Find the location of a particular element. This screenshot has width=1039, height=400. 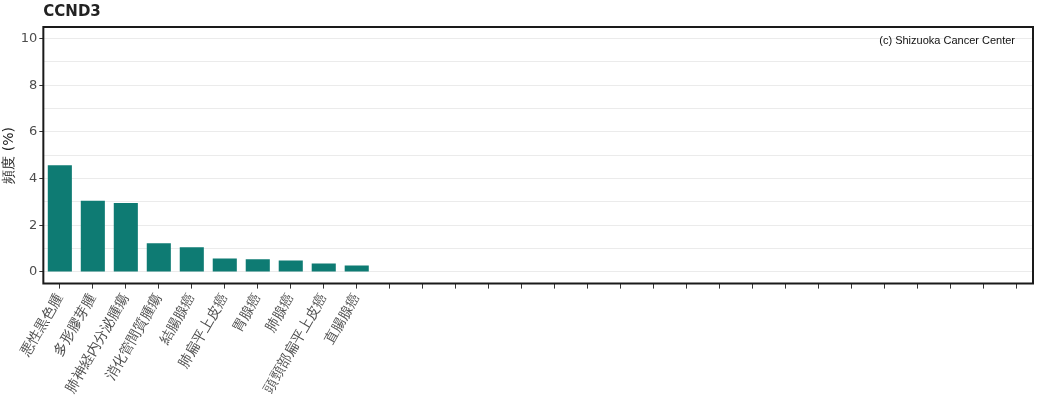

chart-title: CCND3 is located at coordinates (72, 10).